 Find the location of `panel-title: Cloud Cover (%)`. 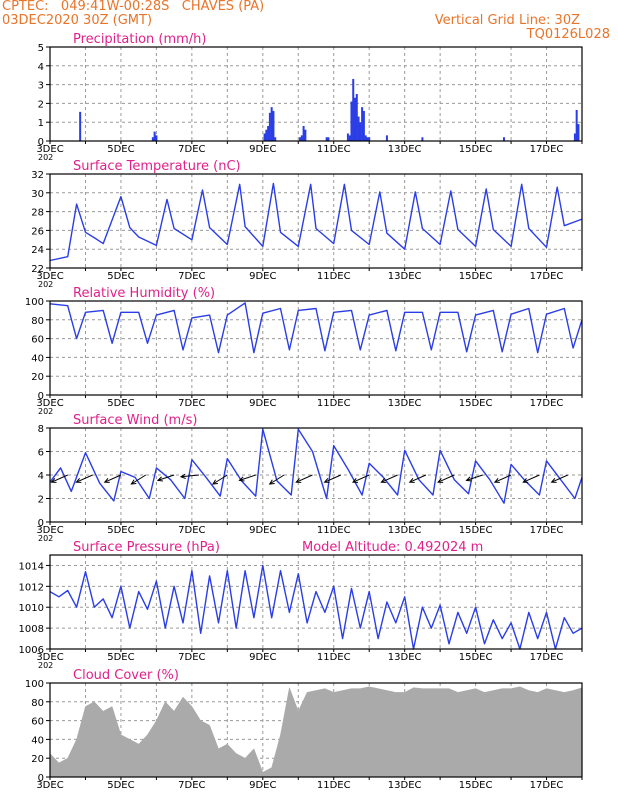

panel-title: Cloud Cover (%) is located at coordinates (126, 675).